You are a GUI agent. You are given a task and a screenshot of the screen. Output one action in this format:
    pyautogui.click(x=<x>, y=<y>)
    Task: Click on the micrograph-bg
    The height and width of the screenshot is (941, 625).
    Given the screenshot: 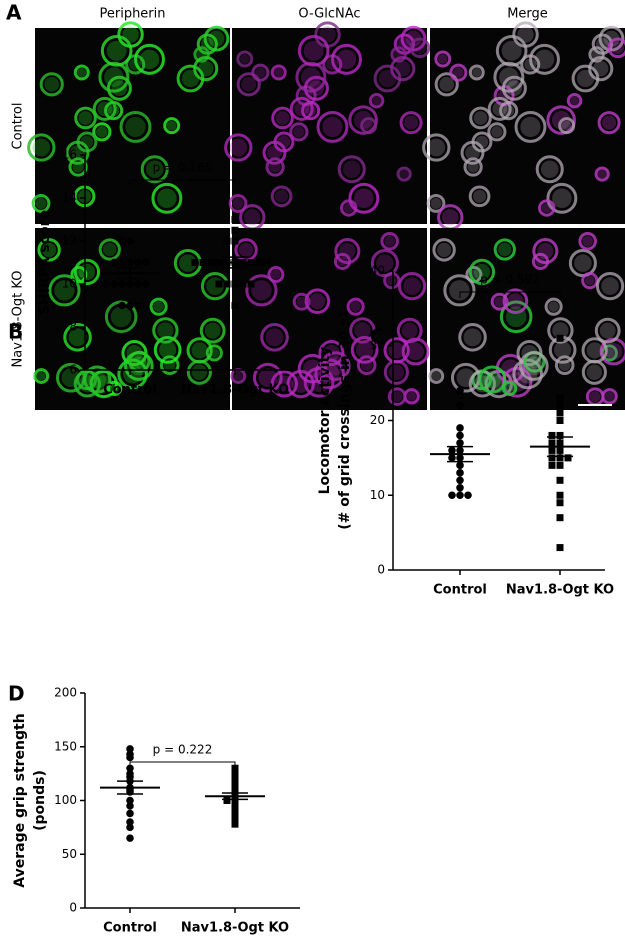 What is the action you would take?
    pyautogui.click(x=329, y=319)
    